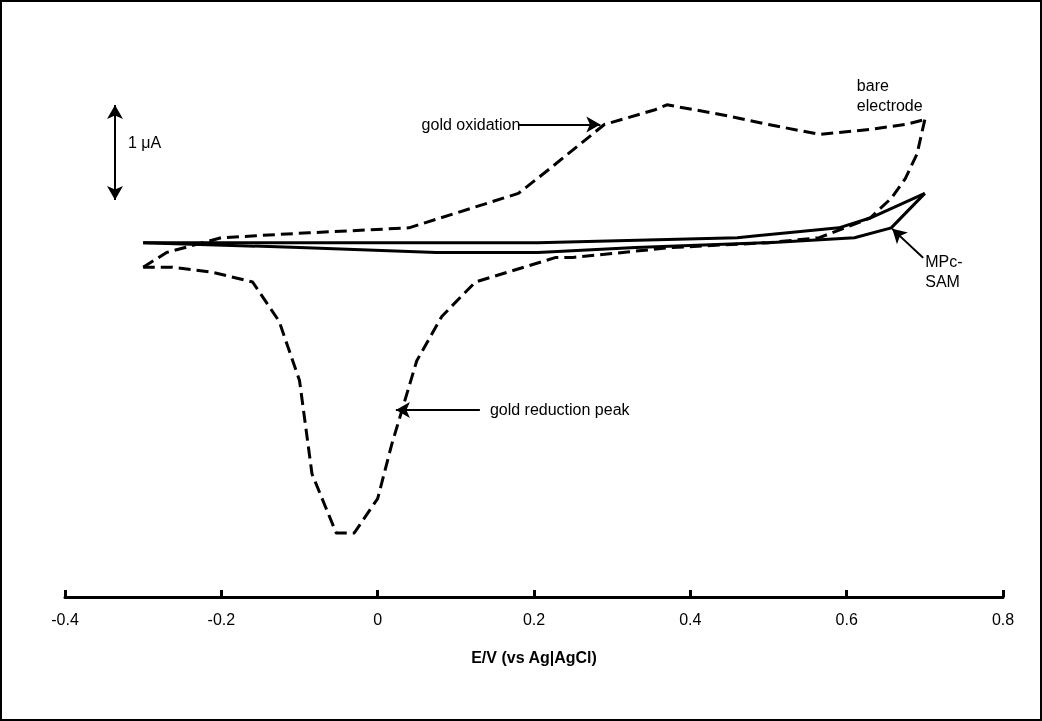 This screenshot has width=1042, height=721. I want to click on annotation: gold oxidation, so click(471, 125).